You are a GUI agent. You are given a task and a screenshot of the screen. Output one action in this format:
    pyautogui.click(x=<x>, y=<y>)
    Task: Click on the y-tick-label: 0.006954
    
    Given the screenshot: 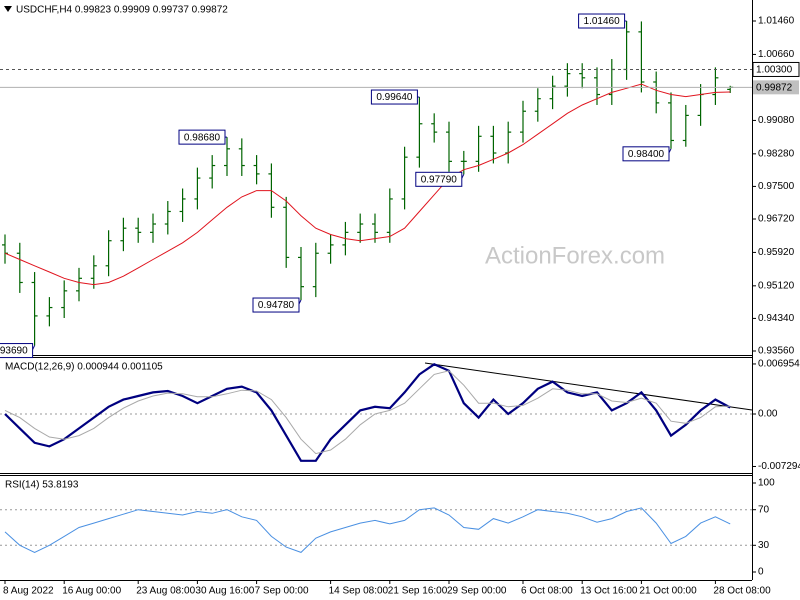 What is the action you would take?
    pyautogui.click(x=779, y=364)
    